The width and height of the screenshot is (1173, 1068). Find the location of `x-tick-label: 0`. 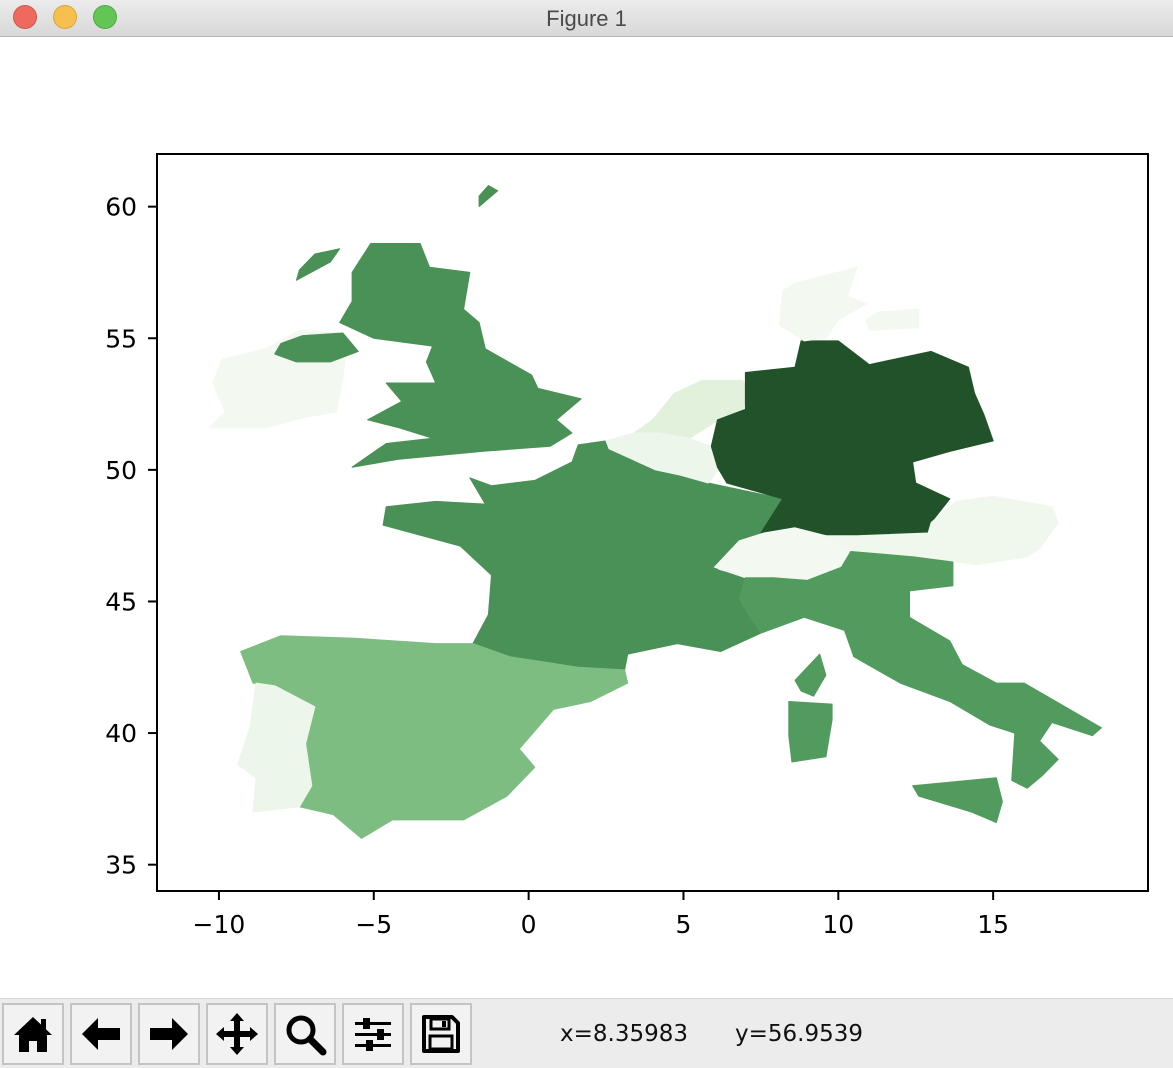

x-tick-label: 0 is located at coordinates (529, 924).